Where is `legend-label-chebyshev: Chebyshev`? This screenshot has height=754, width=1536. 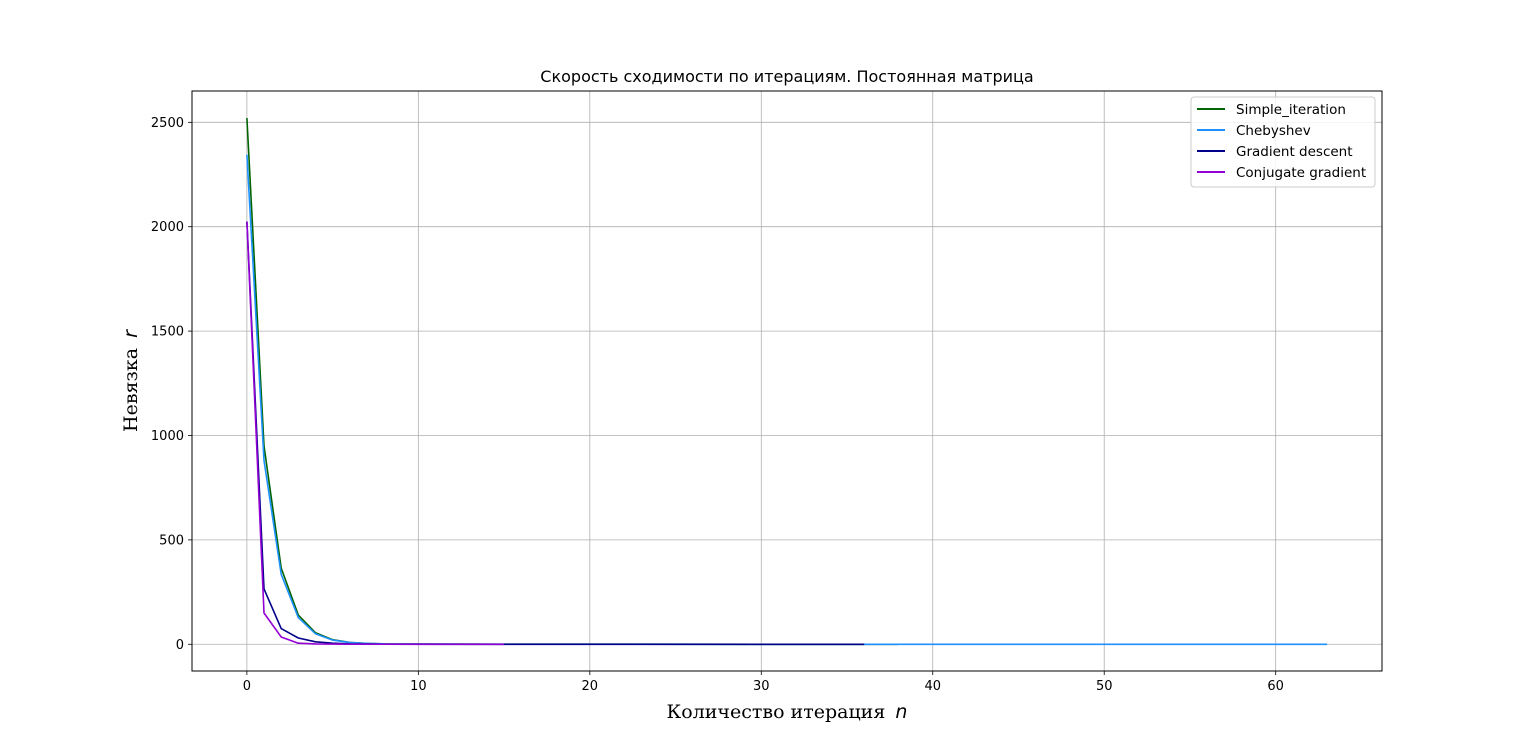 legend-label-chebyshev: Chebyshev is located at coordinates (1273, 131).